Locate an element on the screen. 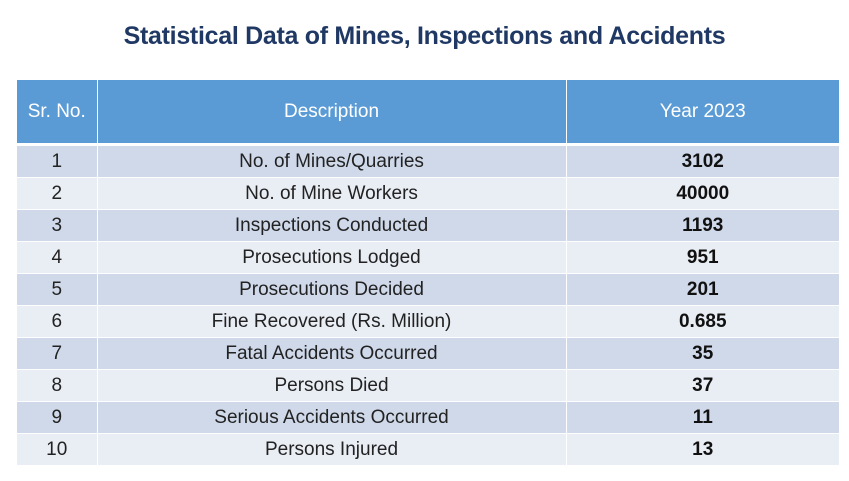 Image resolution: width=849 pixels, height=481 pixels. table-header-row: Sr. No. Description Year 2023 is located at coordinates (428, 113).